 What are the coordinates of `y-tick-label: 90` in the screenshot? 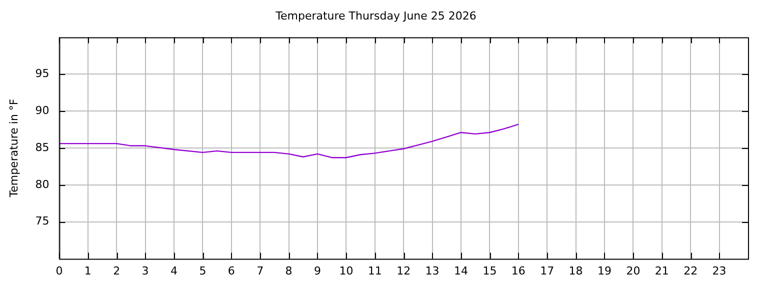 It's located at (42, 110).